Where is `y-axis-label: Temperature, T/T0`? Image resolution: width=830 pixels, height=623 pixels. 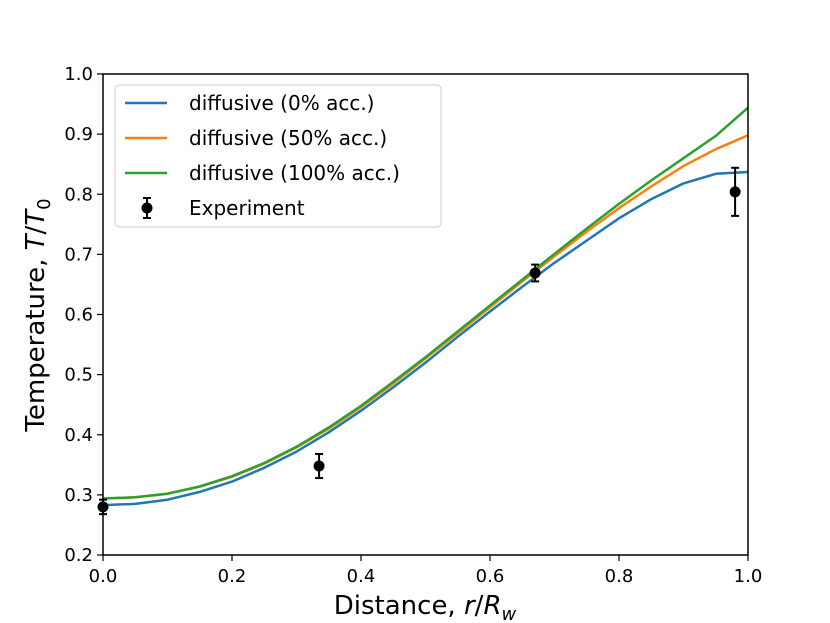
y-axis-label: Temperature, T/T0 is located at coordinates (38, 315).